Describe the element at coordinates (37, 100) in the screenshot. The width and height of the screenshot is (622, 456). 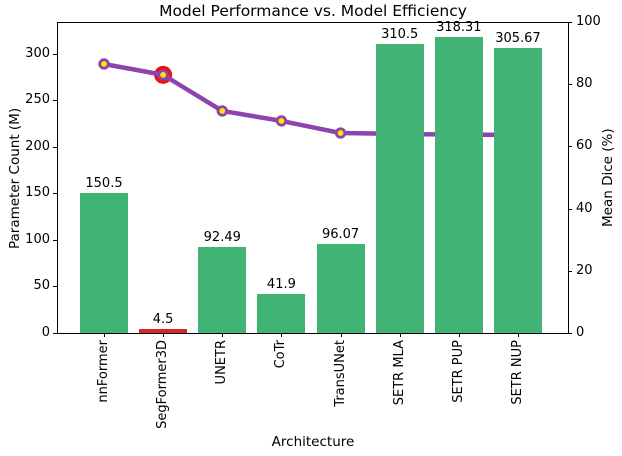
I see `y-tick-label-left: 250` at that location.